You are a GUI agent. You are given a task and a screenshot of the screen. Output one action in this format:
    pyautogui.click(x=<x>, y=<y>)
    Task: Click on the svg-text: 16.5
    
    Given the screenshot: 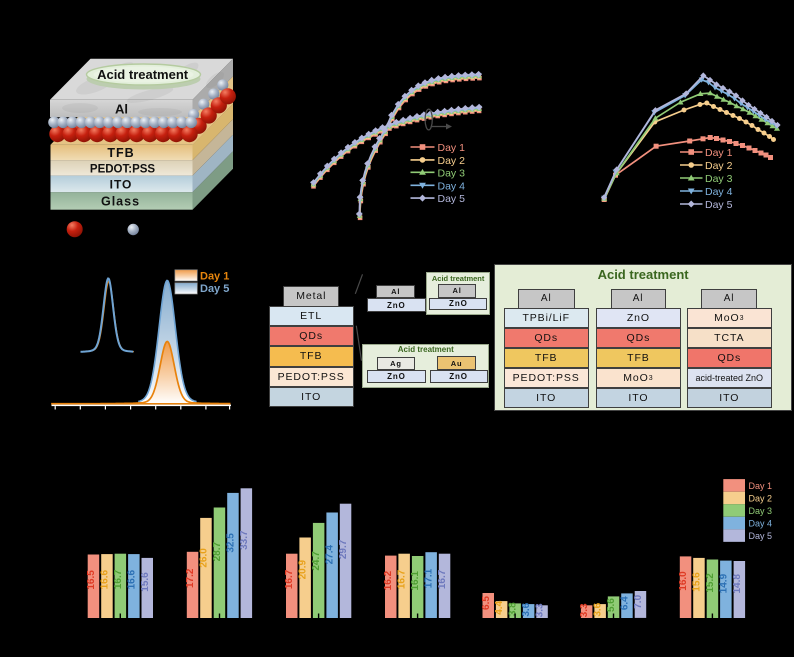 What is the action you would take?
    pyautogui.click(x=91, y=580)
    